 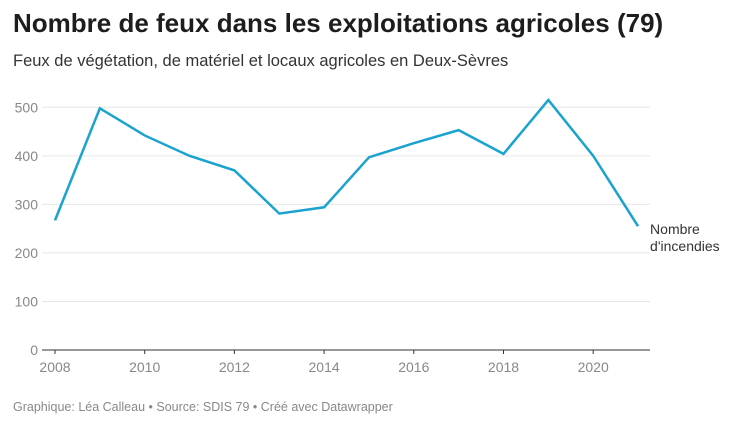 I want to click on x-tick-label: 2012, so click(x=234, y=367).